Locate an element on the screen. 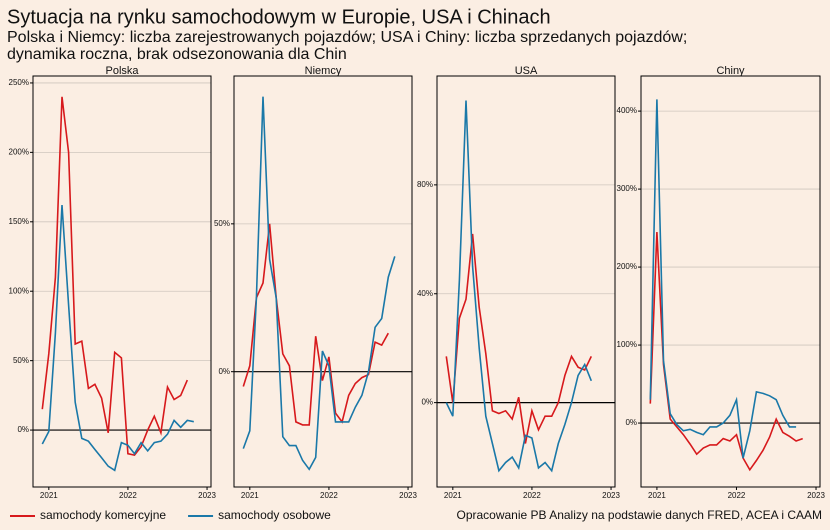 The image size is (830, 530). panel-title: Niemcy is located at coordinates (323, 71).